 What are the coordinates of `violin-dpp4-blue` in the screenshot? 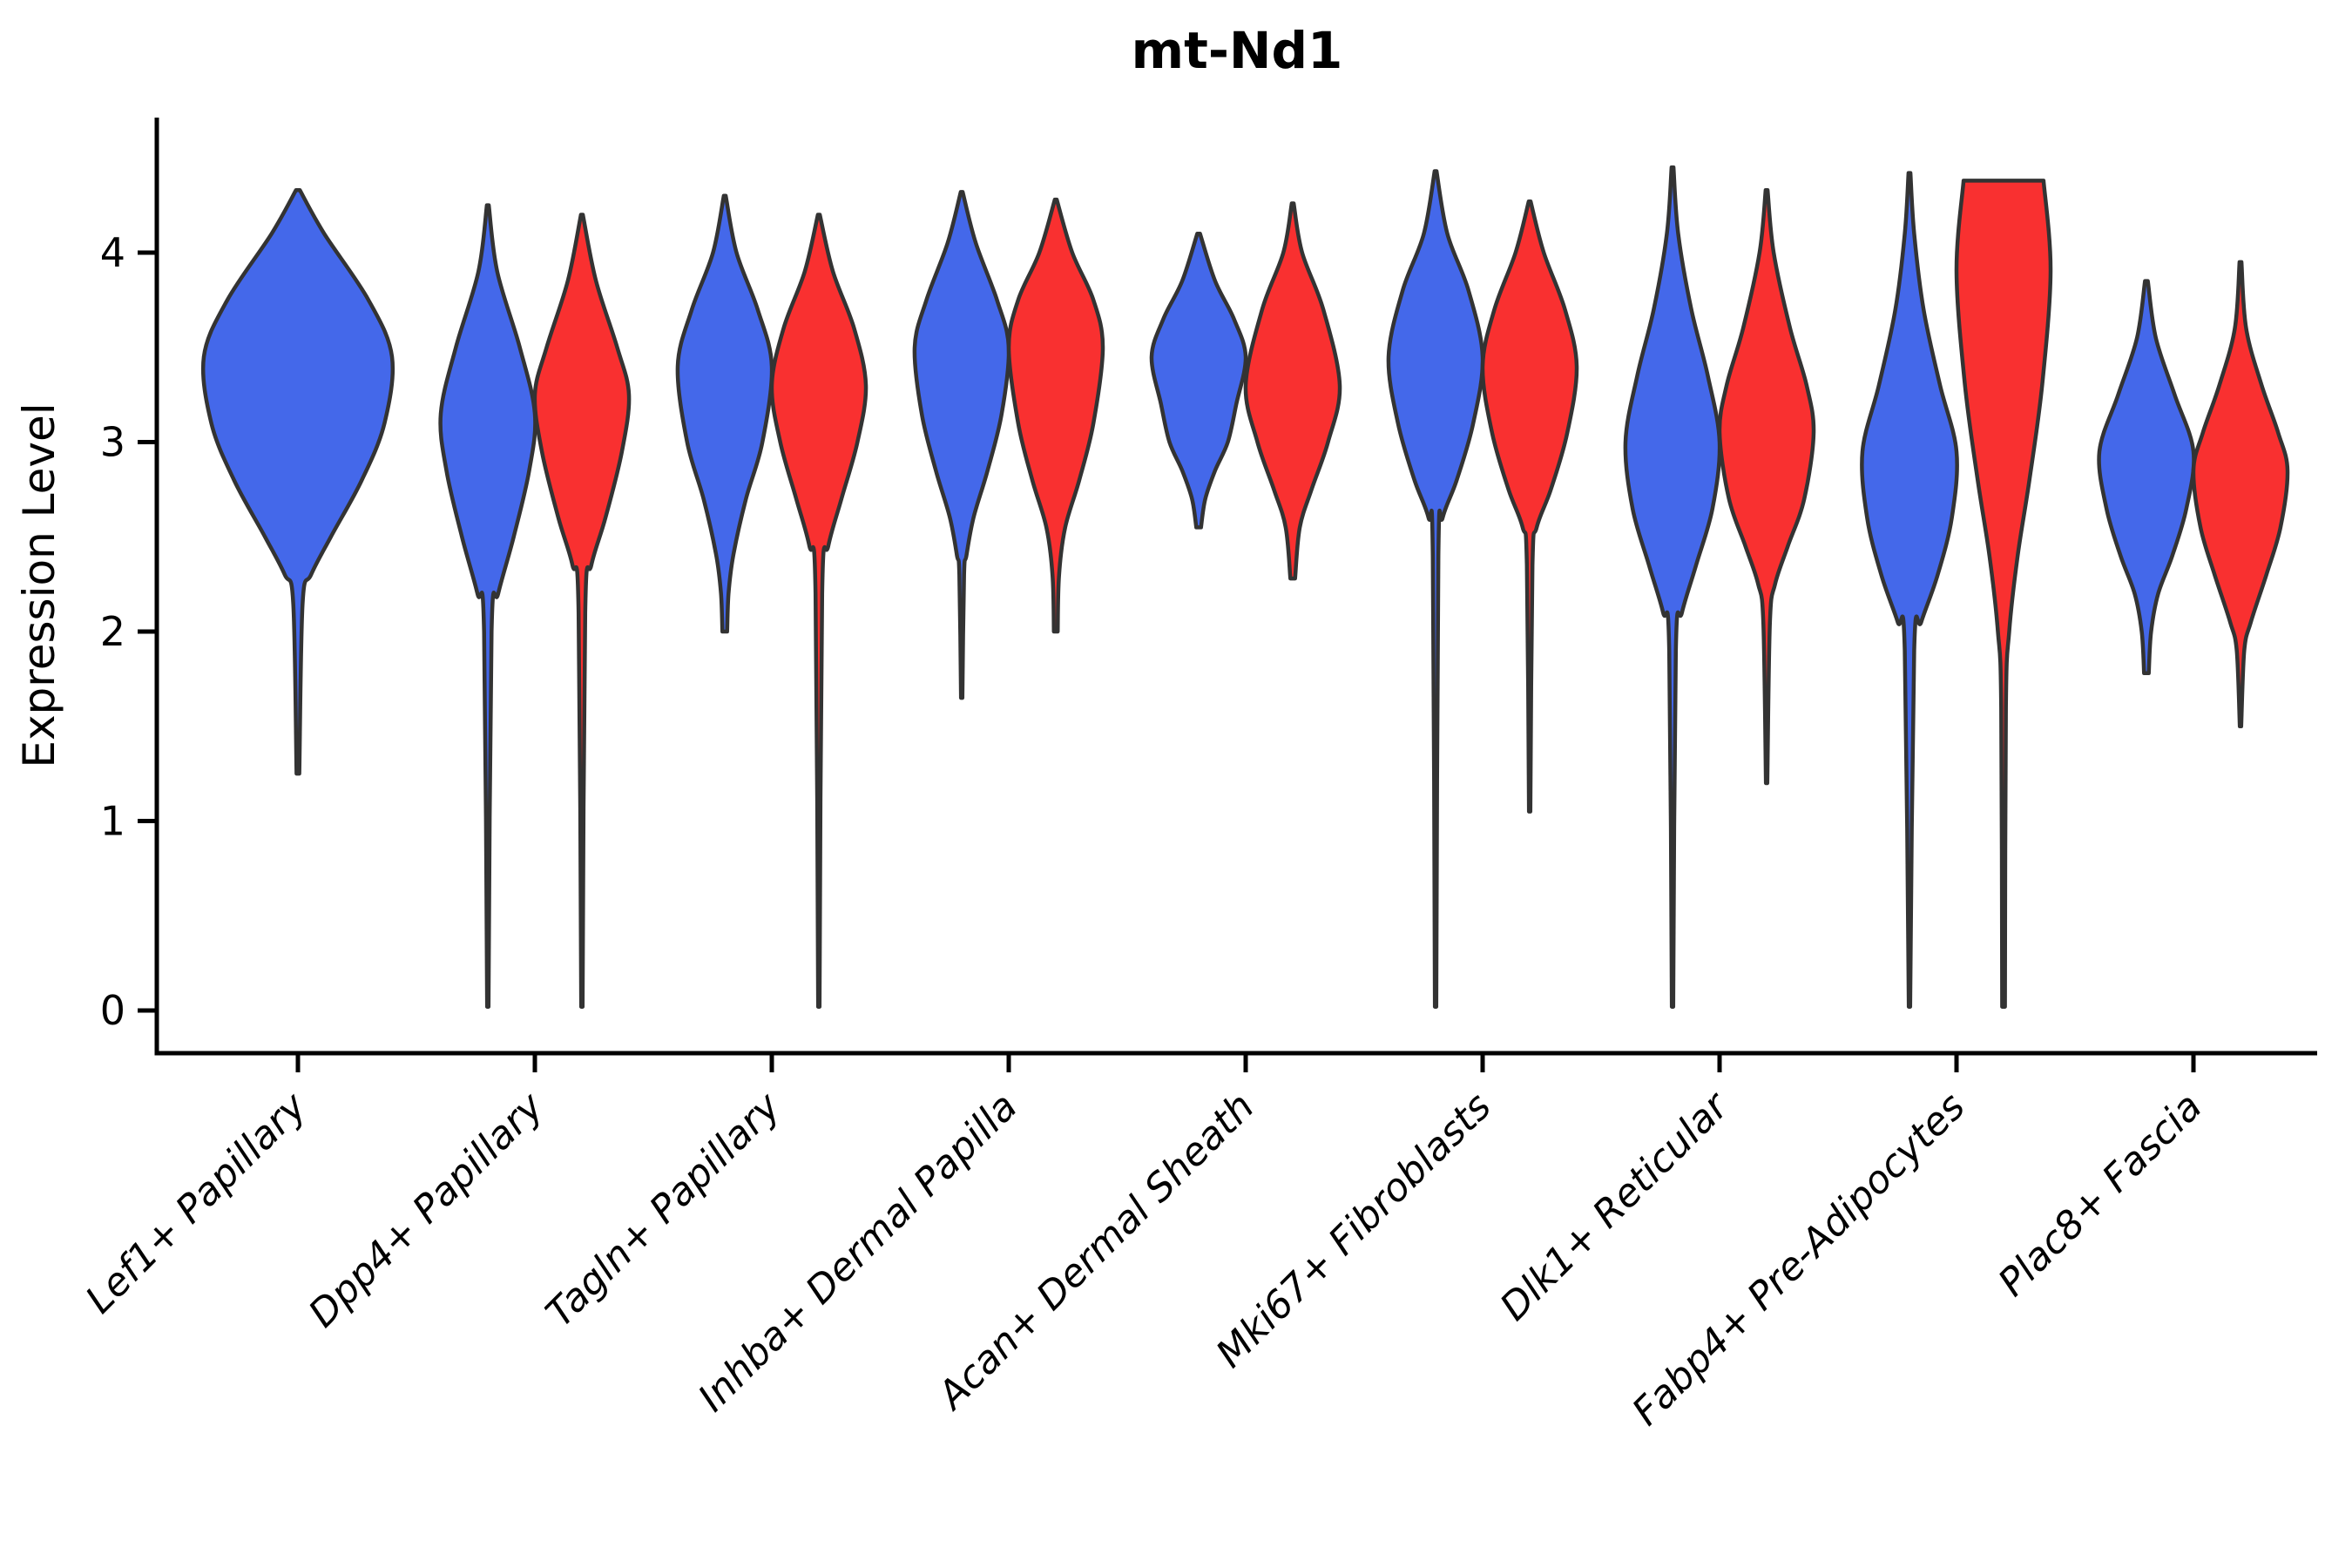 It's located at (487, 606).